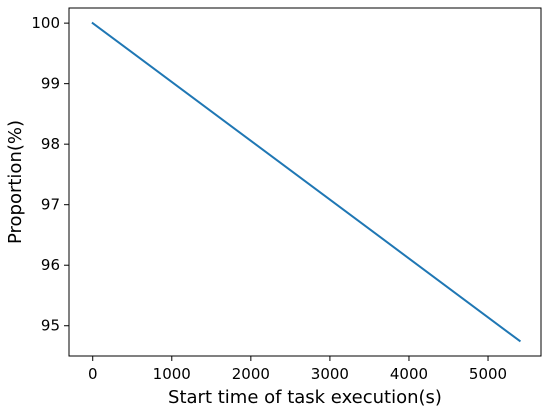  What do you see at coordinates (330, 374) in the screenshot?
I see `x-tick-label: 3000` at bounding box center [330, 374].